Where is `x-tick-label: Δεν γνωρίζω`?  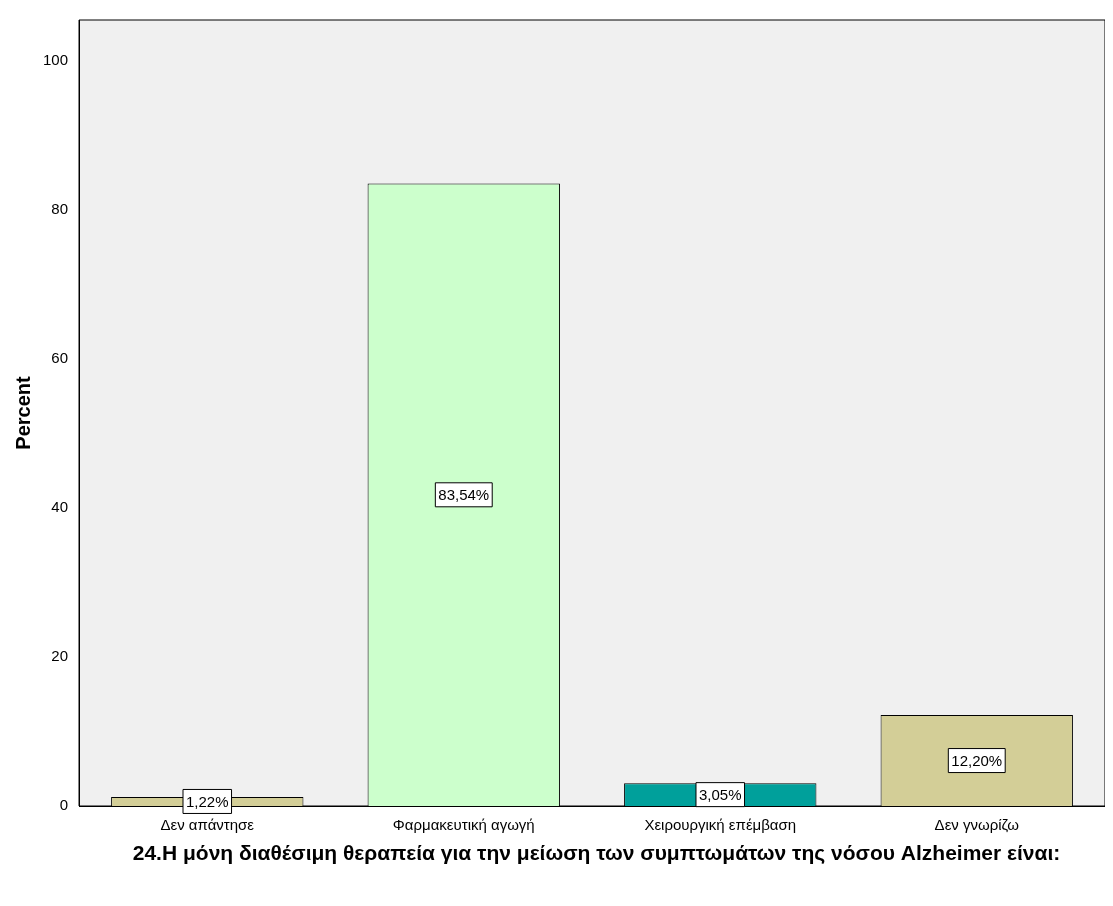 x-tick-label: Δεν γνωρίζω is located at coordinates (977, 825).